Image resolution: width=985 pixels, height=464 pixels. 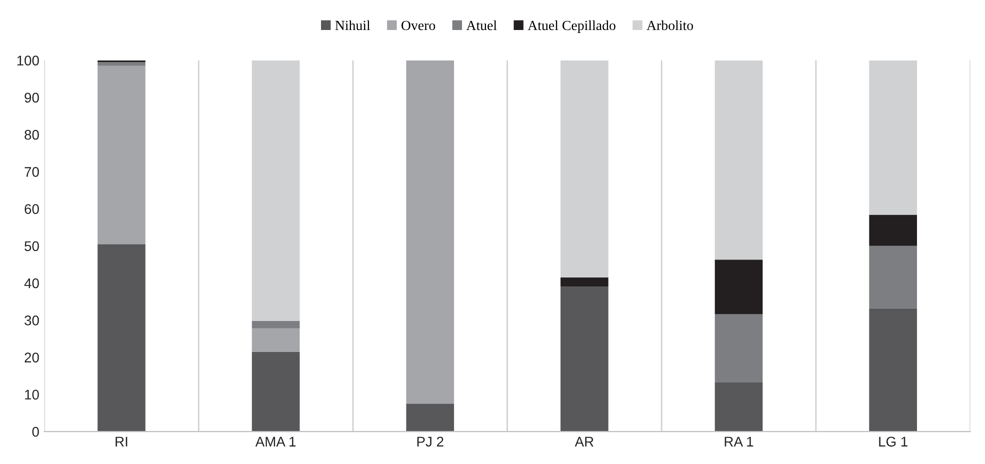 I want to click on y-tick-label: 70, so click(x=31, y=172).